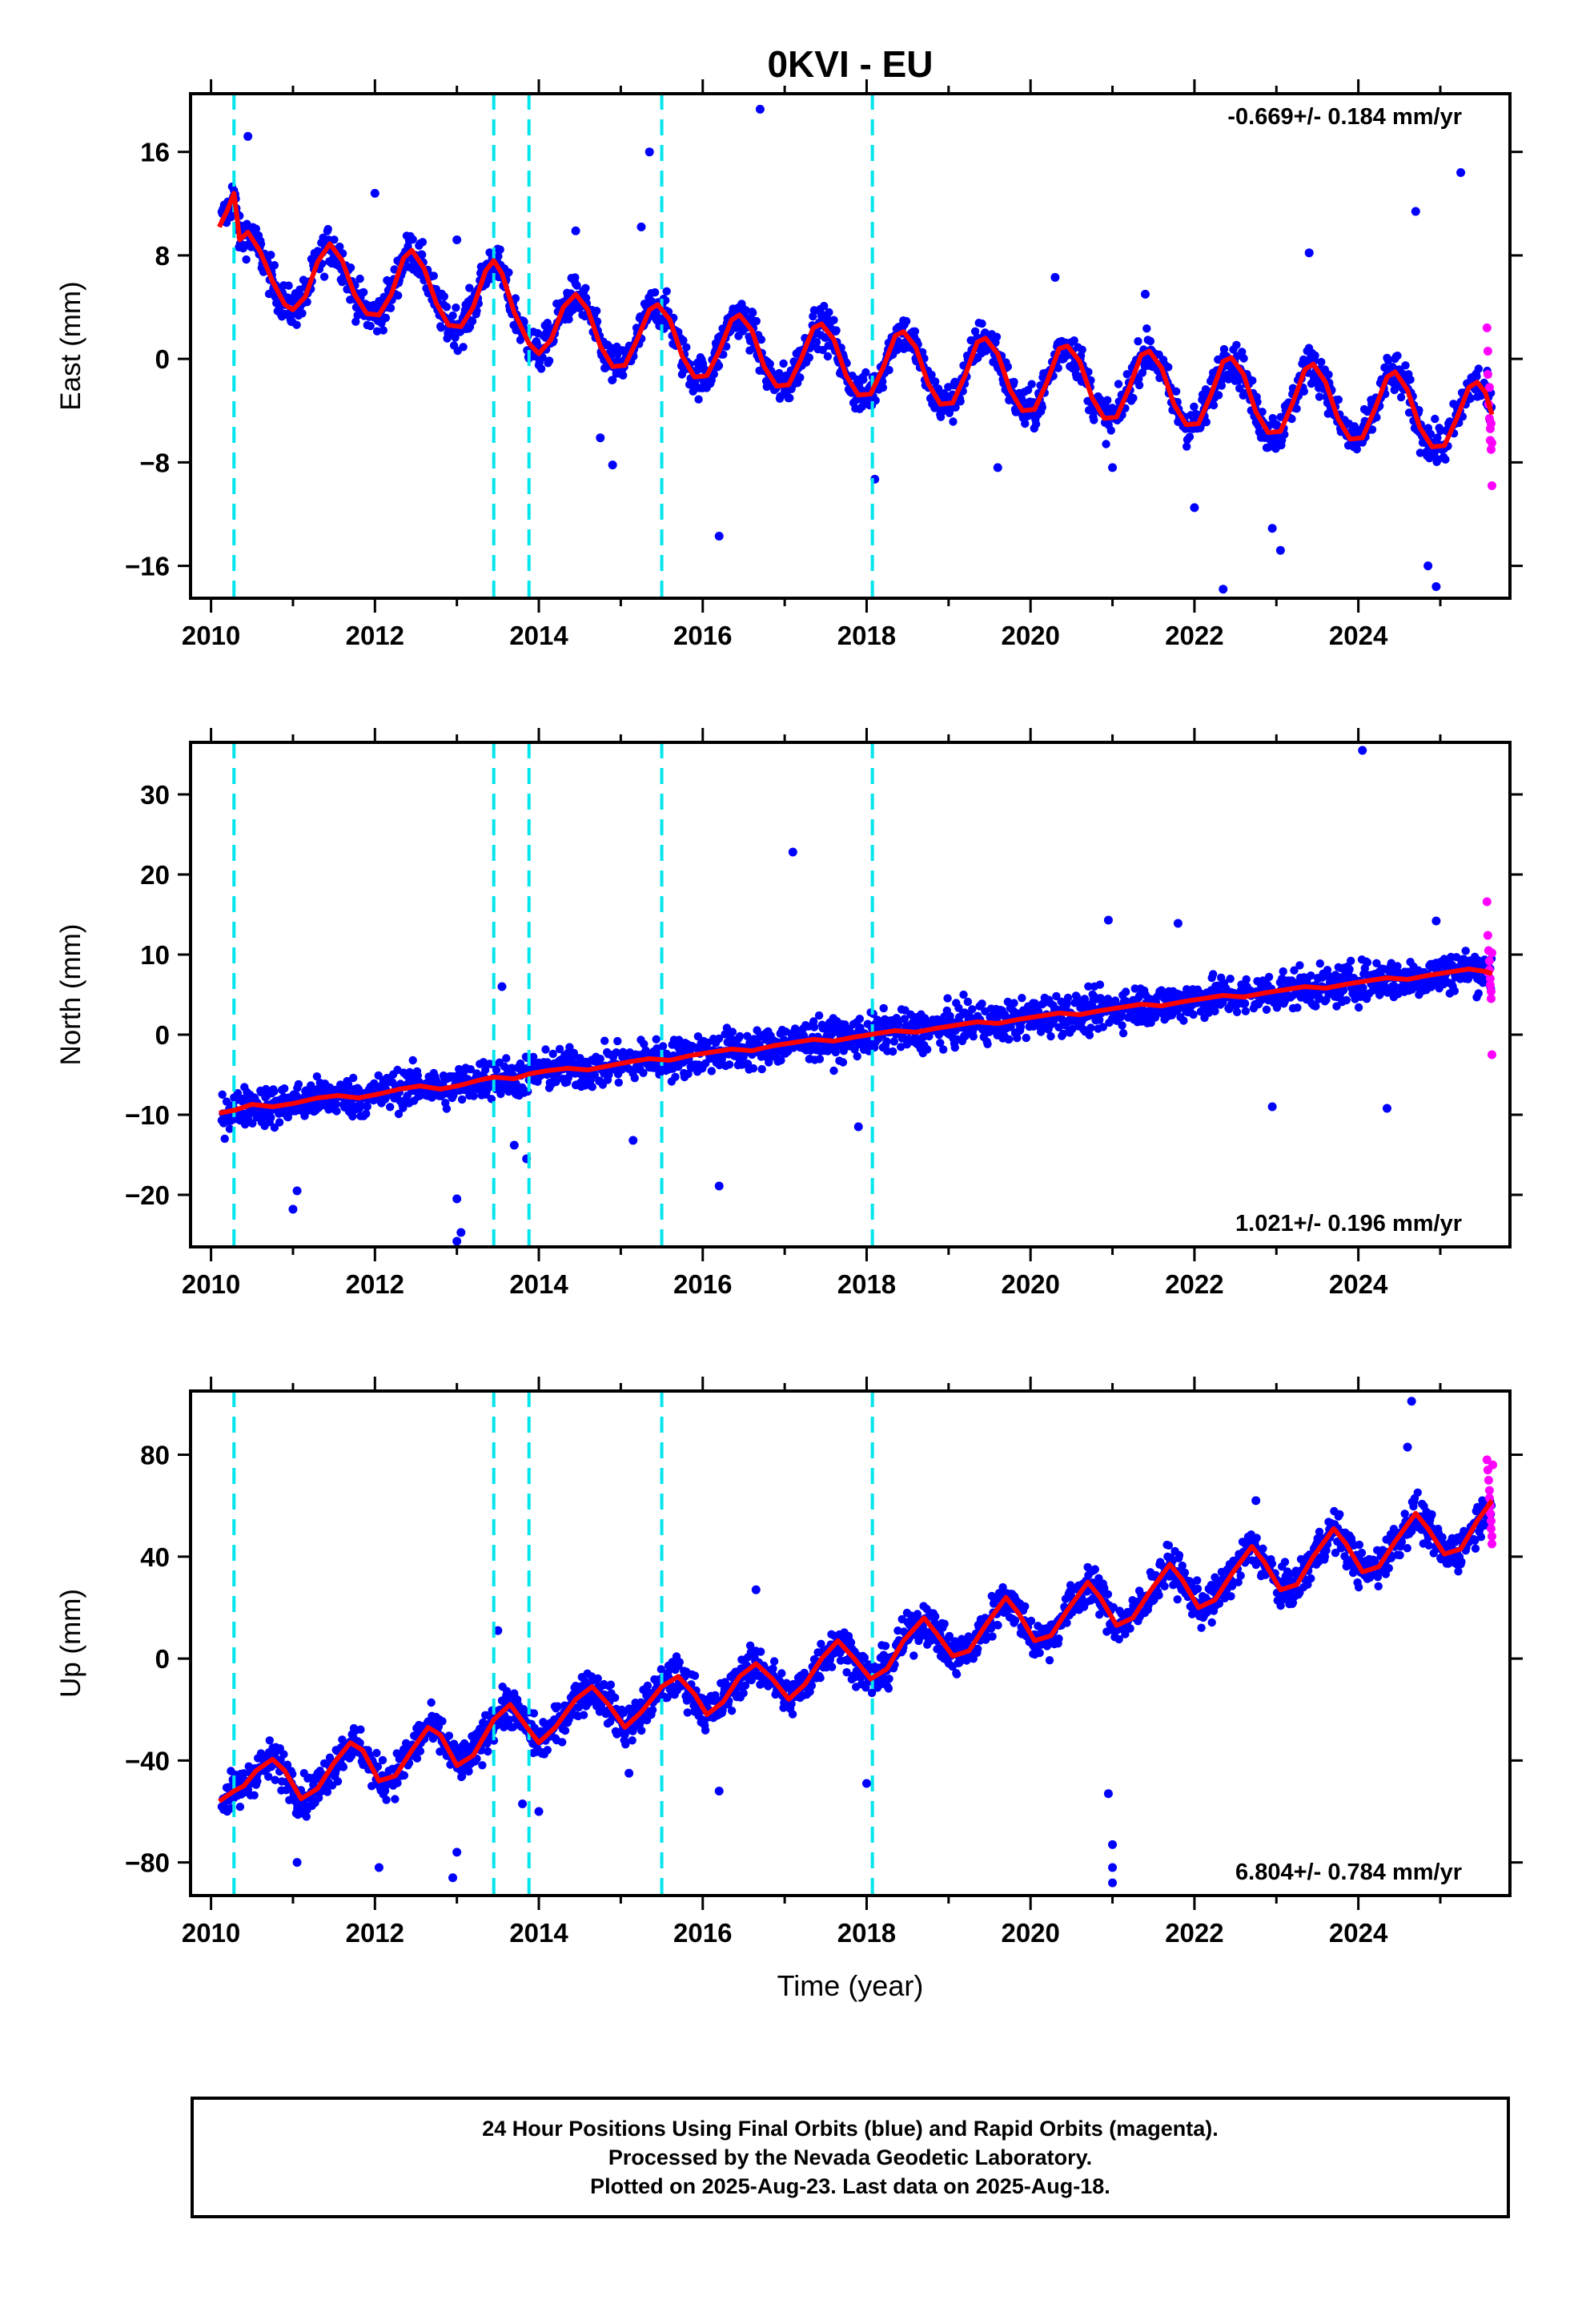 This screenshot has height=2324, width=1582. Describe the element at coordinates (375, 635) in the screenshot. I see `x-tick-label: 2012` at that location.